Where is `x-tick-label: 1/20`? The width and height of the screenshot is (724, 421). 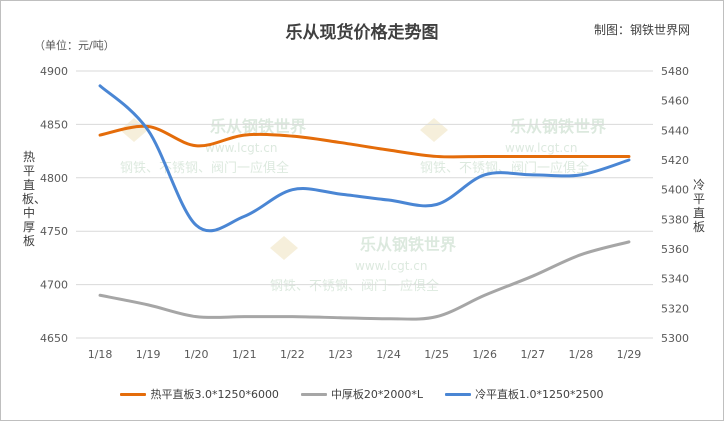 x-tick-label: 1/20 is located at coordinates (196, 354).